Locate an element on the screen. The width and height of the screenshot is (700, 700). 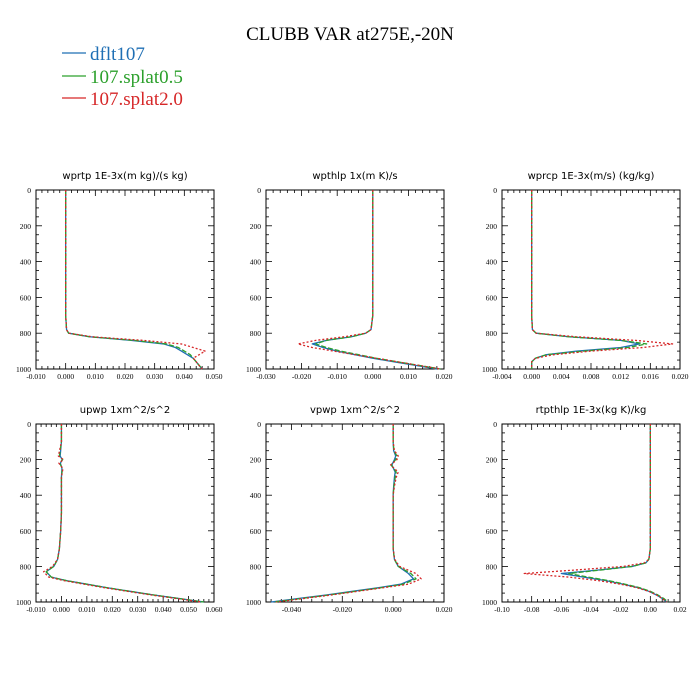
x-tick-label: 0.008 is located at coordinates (591, 376).